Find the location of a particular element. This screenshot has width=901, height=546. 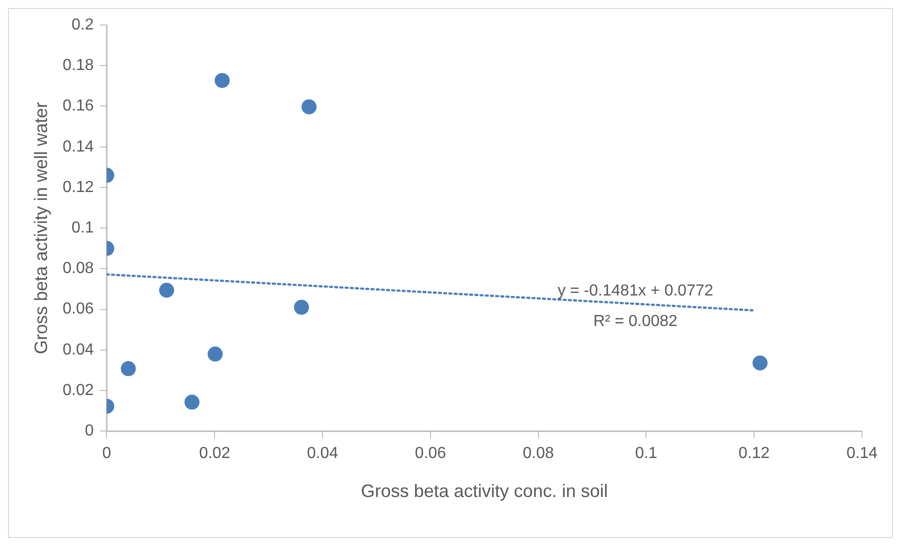

y-tick-label: 0.2 is located at coordinates (82, 25).